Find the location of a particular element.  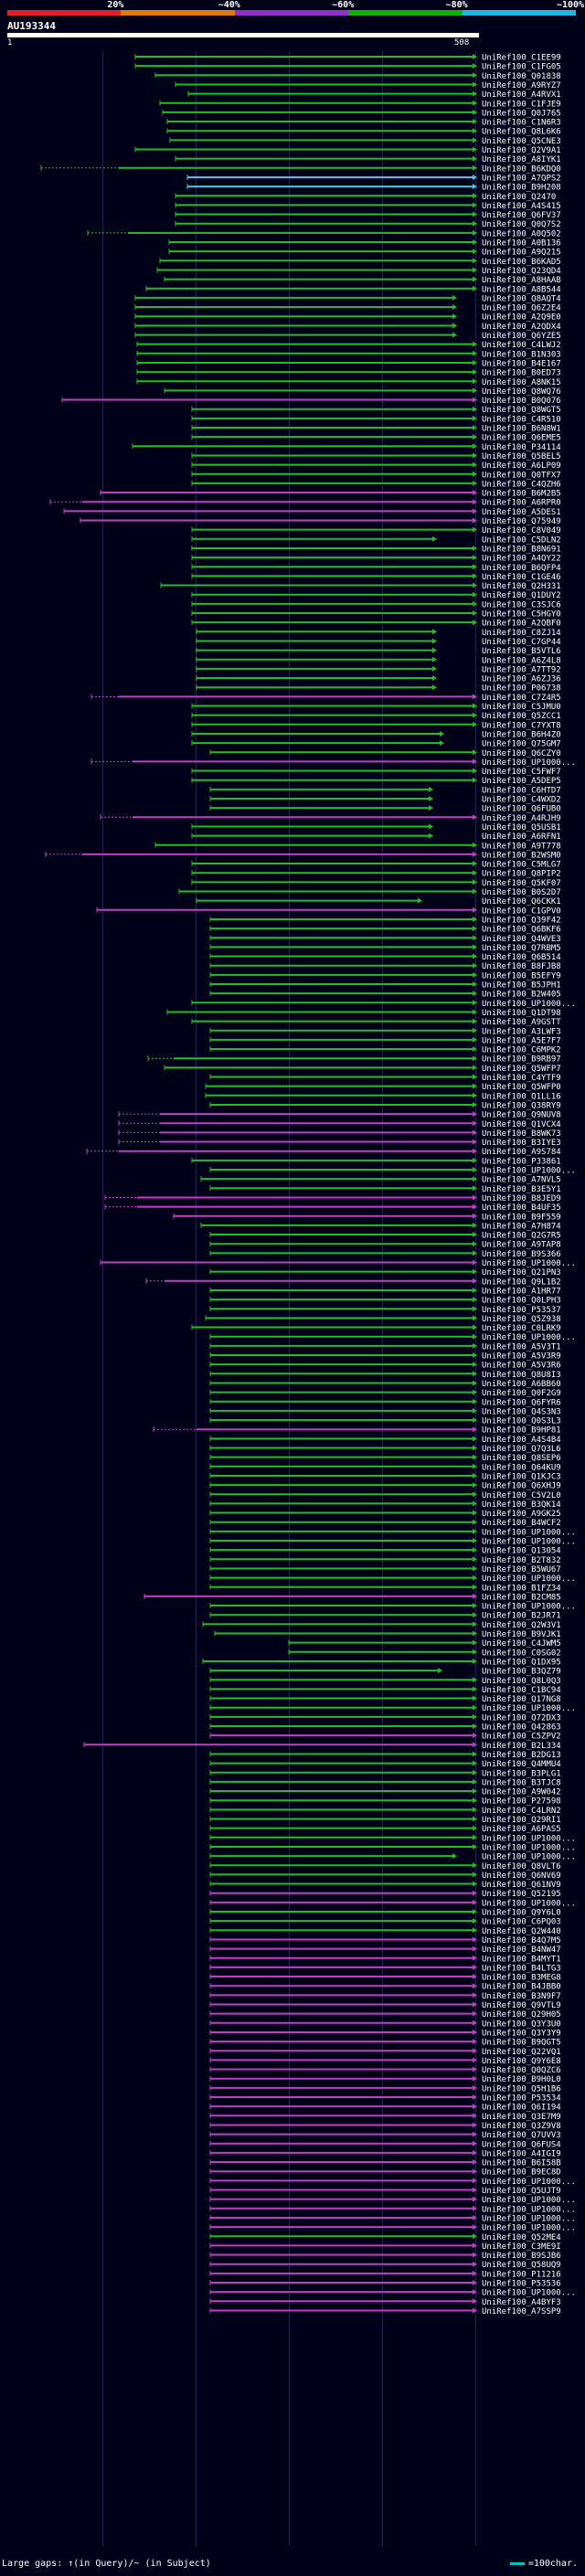

hit-label: UniRef100_C6MPK2 is located at coordinates (521, 1050).